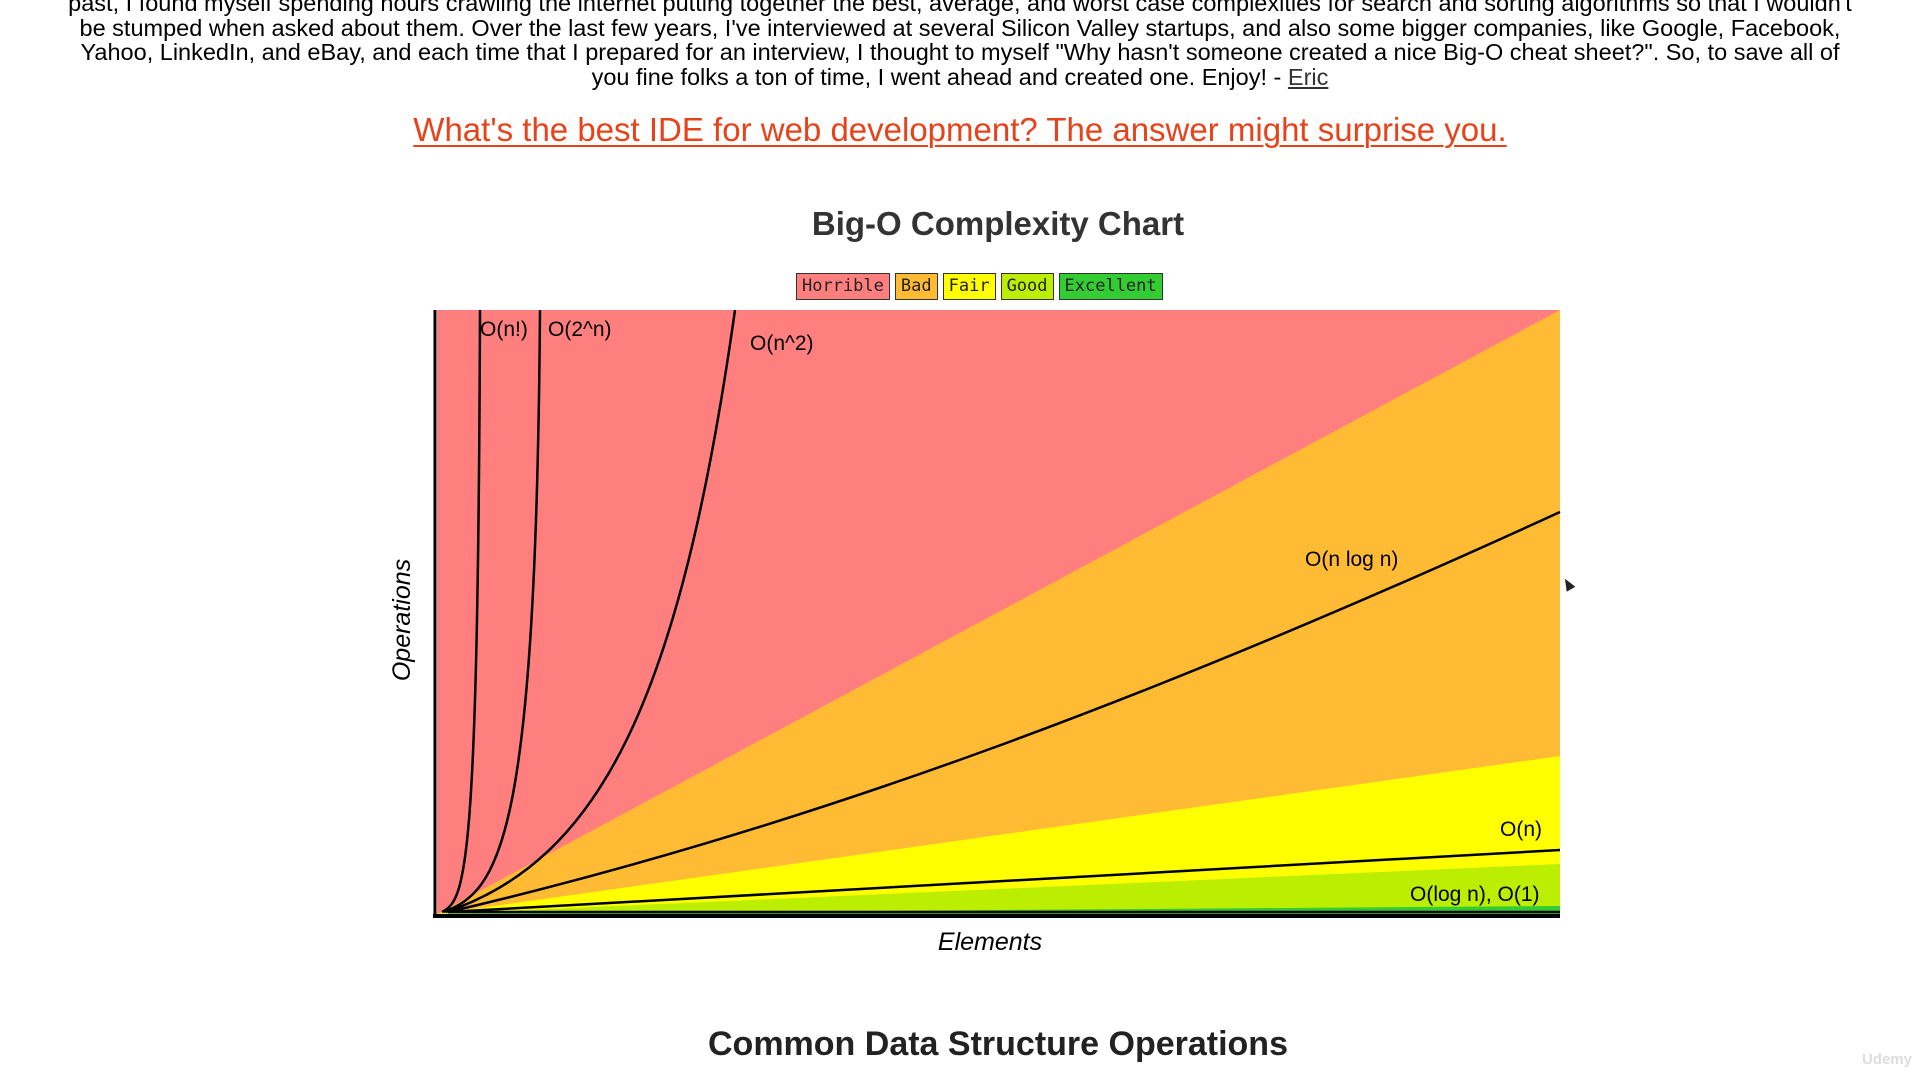 The width and height of the screenshot is (1920, 1080). What do you see at coordinates (402, 620) in the screenshot?
I see `y-axis-label: Operations` at bounding box center [402, 620].